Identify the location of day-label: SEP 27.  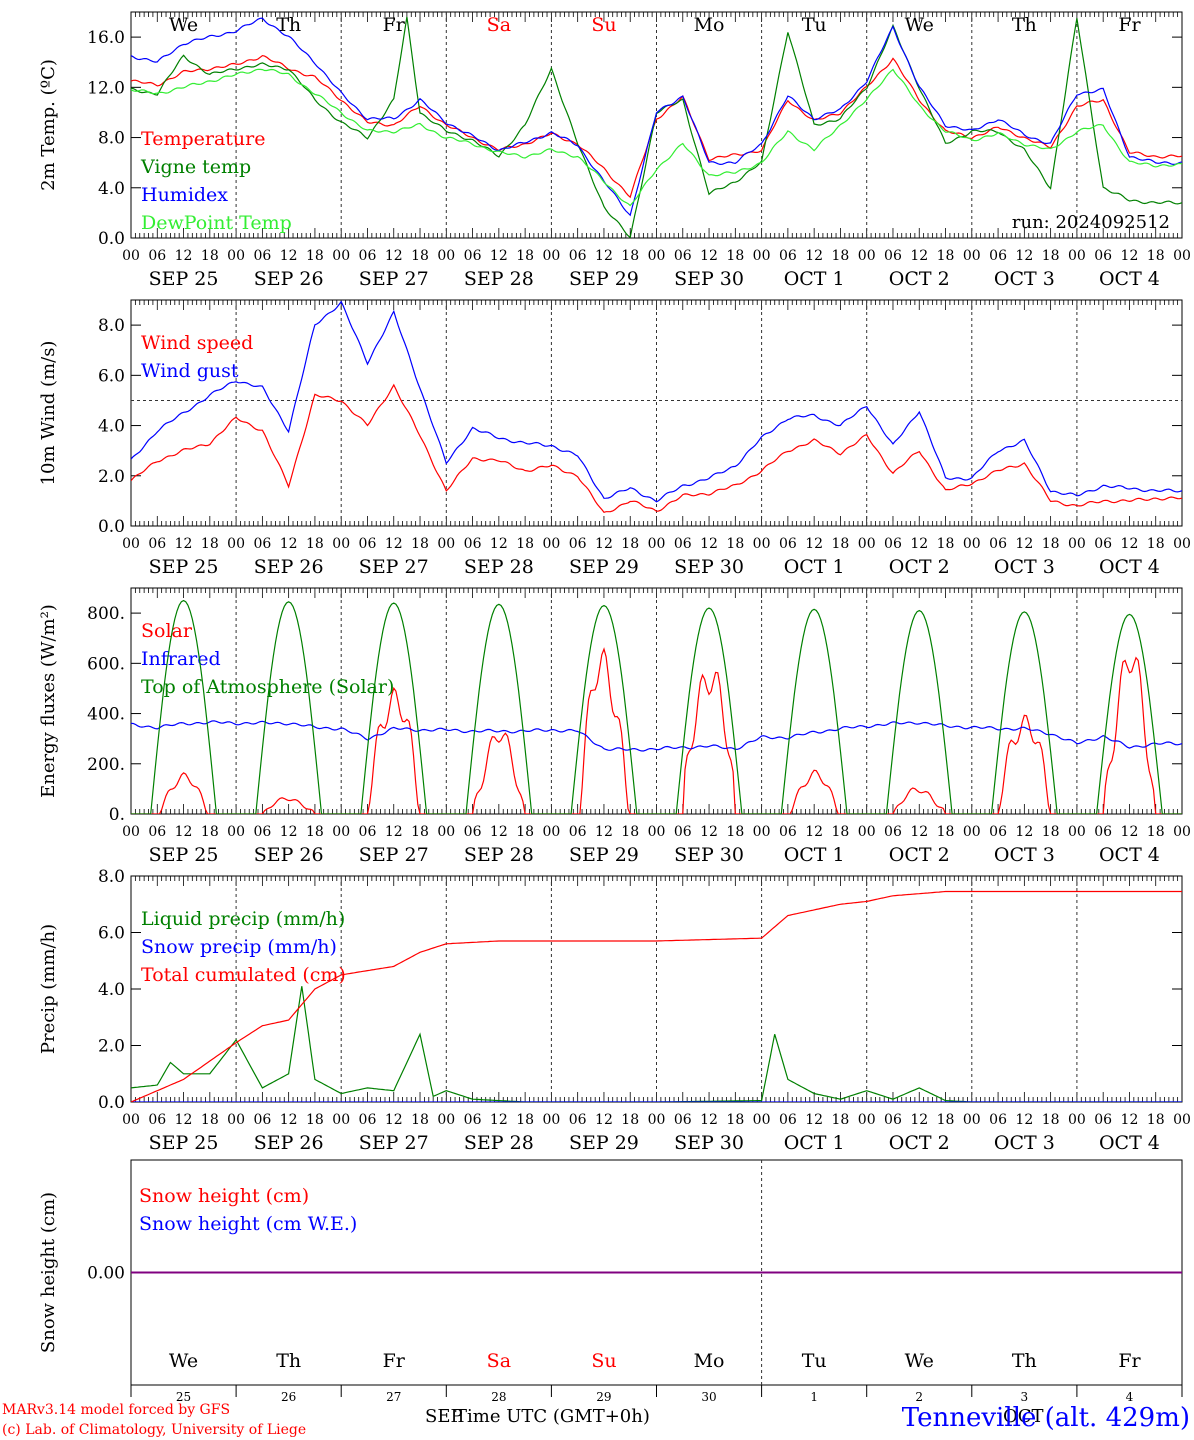
(394, 1143).